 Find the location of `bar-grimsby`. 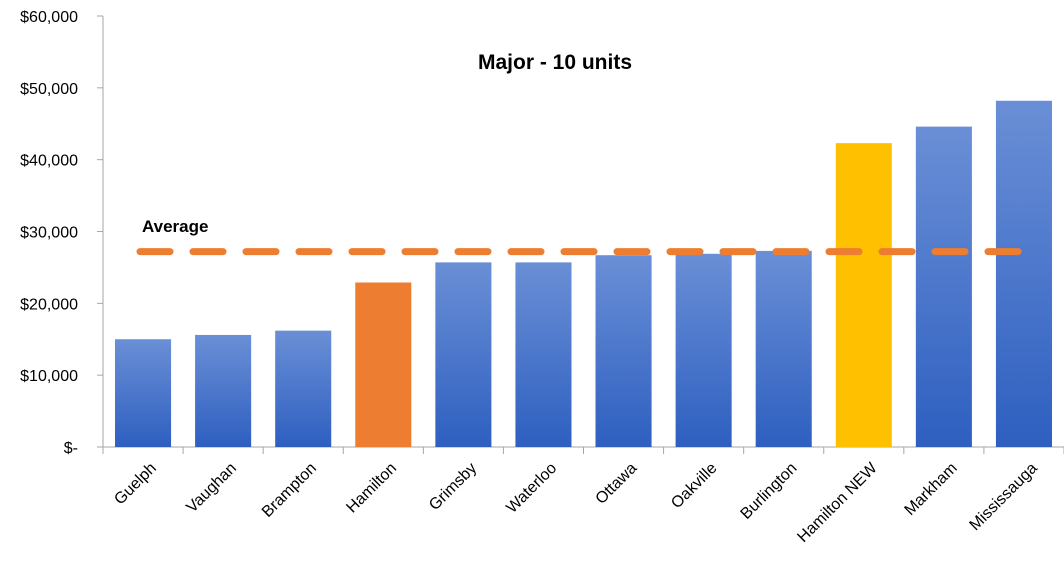

bar-grimsby is located at coordinates (463, 354).